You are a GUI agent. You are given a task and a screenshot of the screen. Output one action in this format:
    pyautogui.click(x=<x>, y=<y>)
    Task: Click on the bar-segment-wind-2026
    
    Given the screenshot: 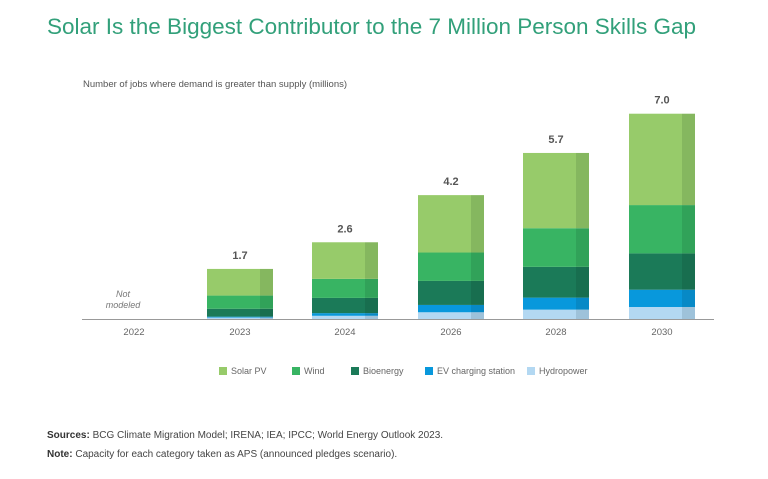 What is the action you would take?
    pyautogui.click(x=444, y=266)
    